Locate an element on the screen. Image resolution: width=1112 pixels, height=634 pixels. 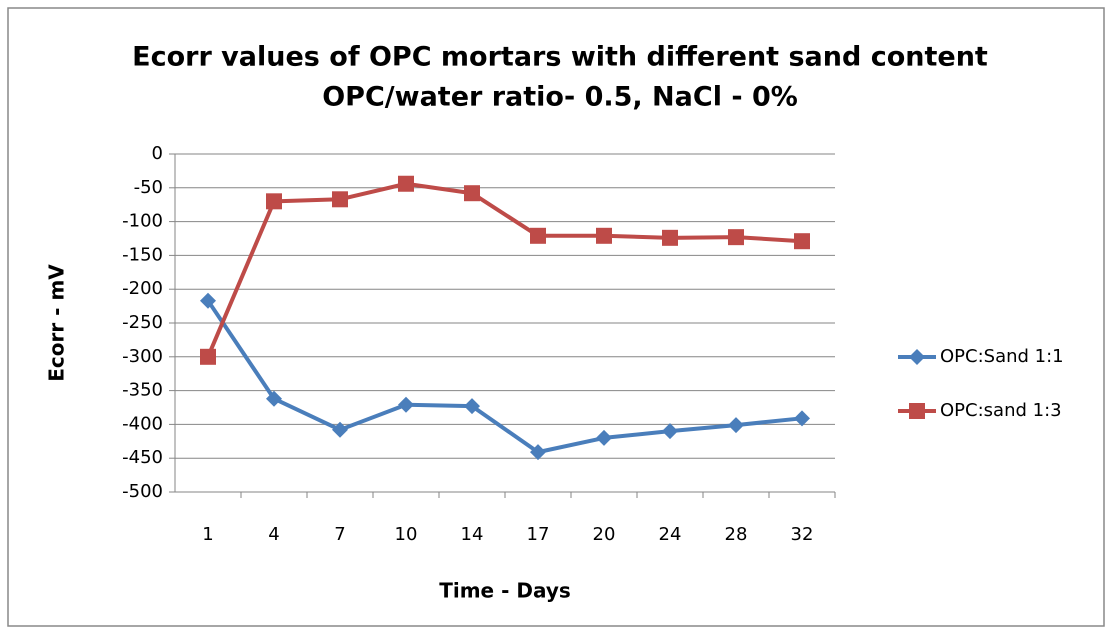
y-tick-label: -50 is located at coordinates (148, 187).